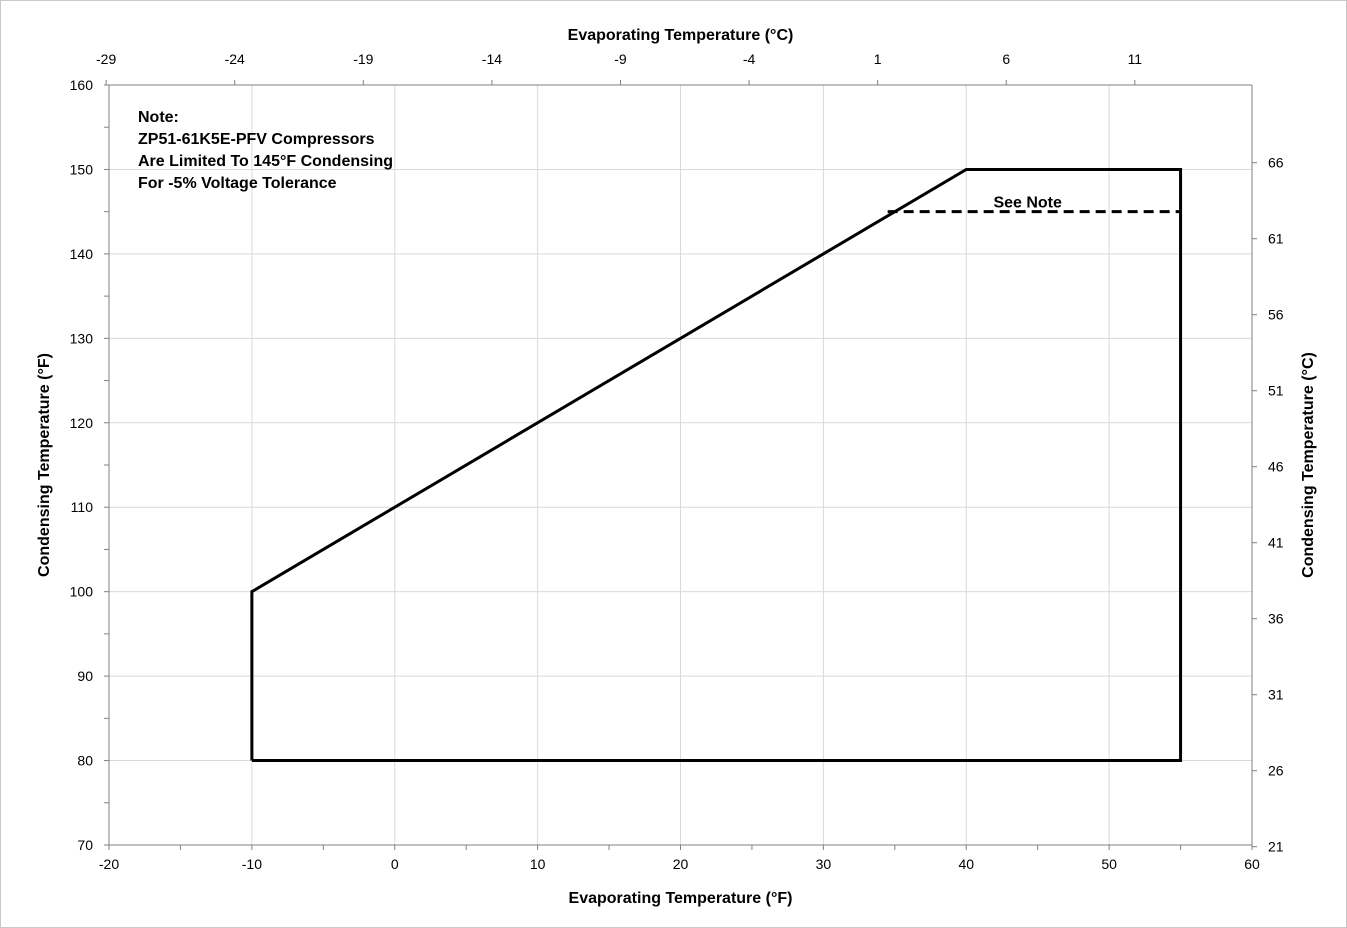 This screenshot has height=928, width=1347. What do you see at coordinates (966, 864) in the screenshot?
I see `x-tick-label: 40` at bounding box center [966, 864].